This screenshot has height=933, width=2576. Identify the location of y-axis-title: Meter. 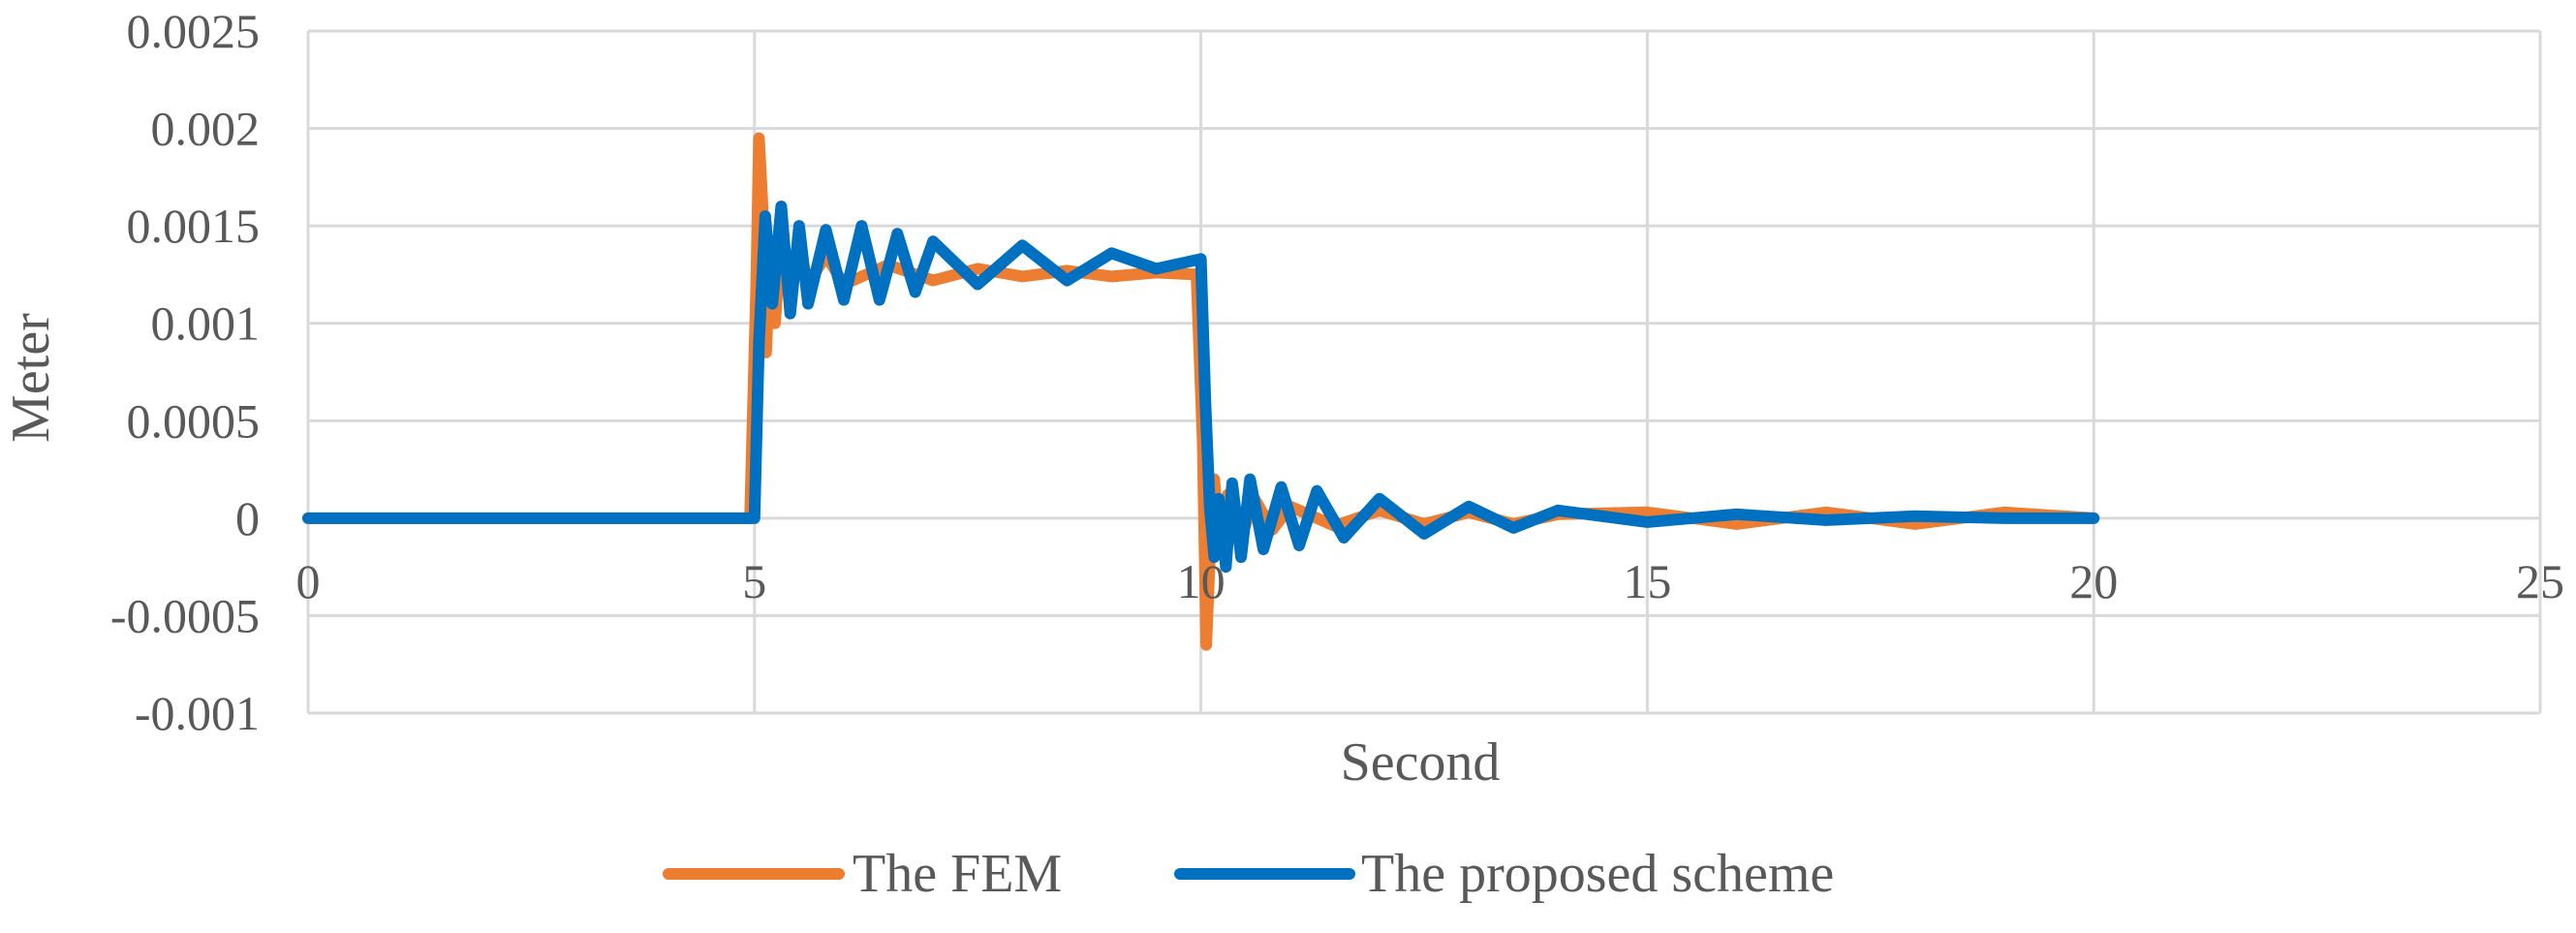
(31, 378).